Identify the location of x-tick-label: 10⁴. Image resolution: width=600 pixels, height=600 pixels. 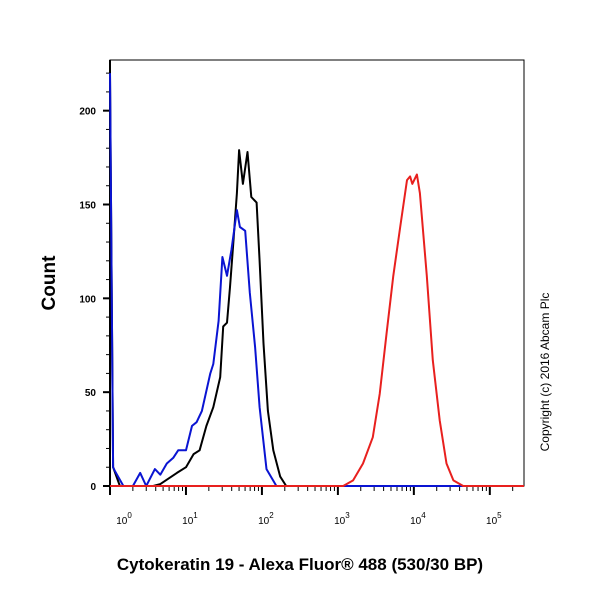
(418, 519).